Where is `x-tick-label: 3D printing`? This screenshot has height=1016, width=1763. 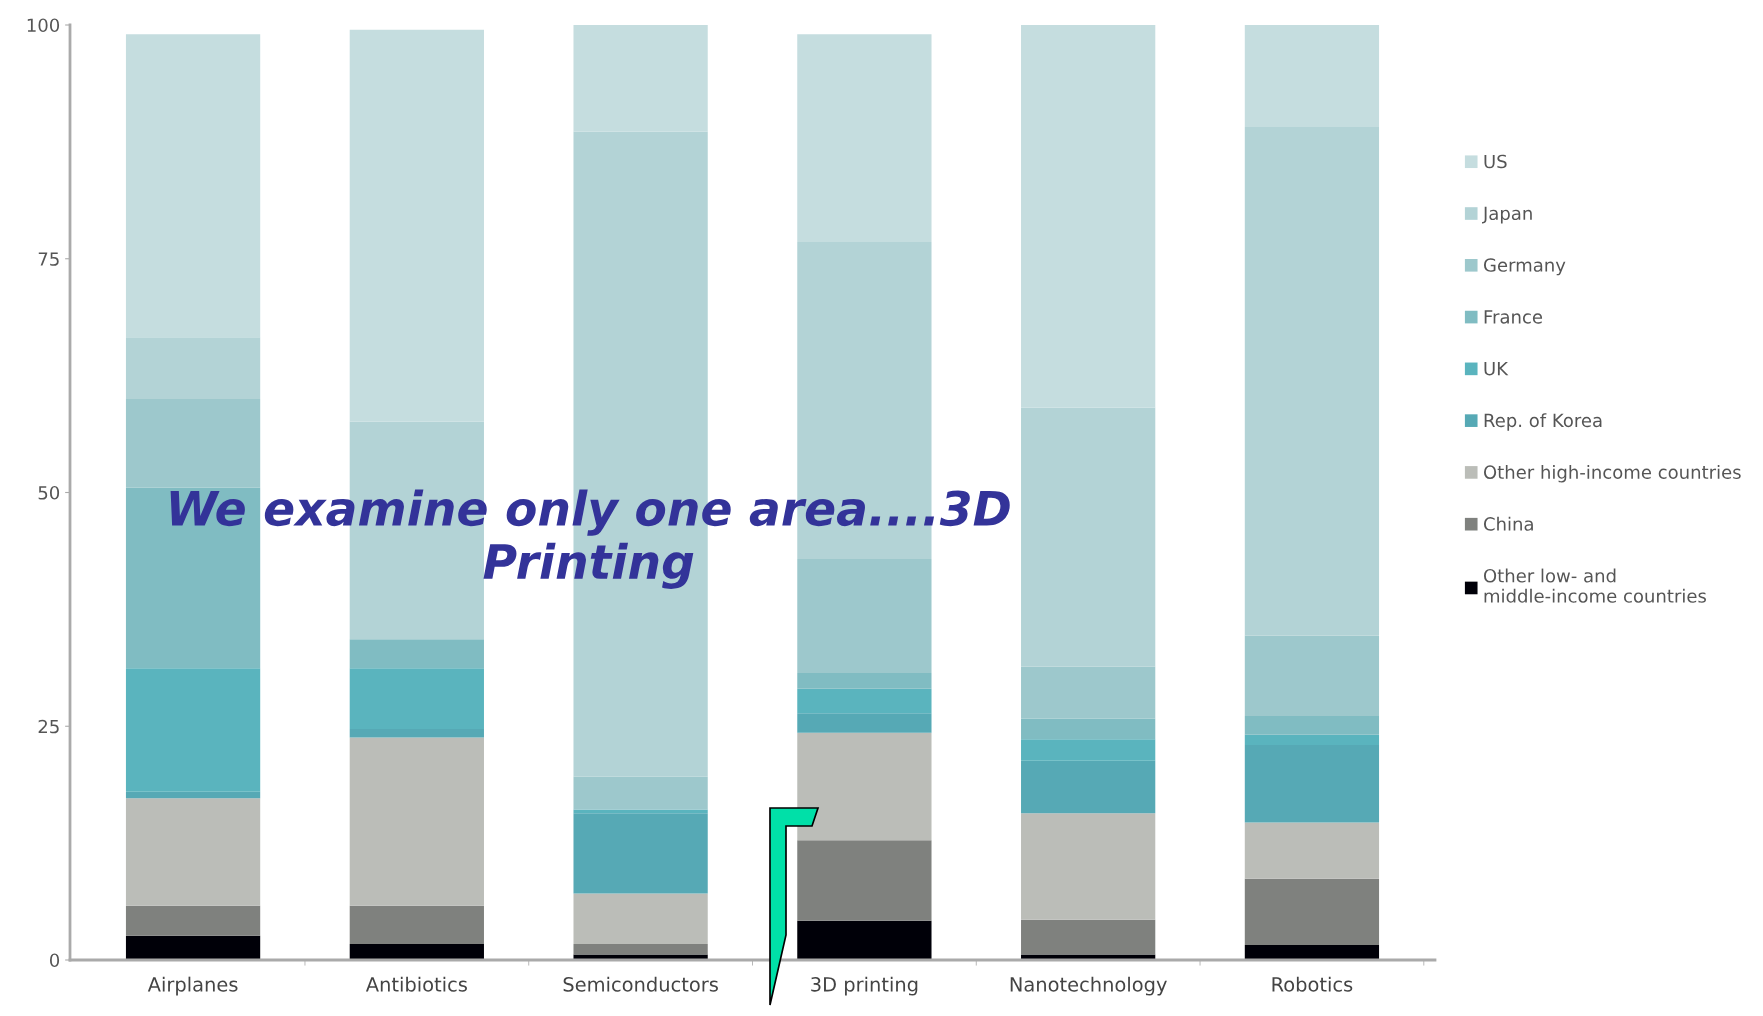
x-tick-label: 3D printing is located at coordinates (864, 986).